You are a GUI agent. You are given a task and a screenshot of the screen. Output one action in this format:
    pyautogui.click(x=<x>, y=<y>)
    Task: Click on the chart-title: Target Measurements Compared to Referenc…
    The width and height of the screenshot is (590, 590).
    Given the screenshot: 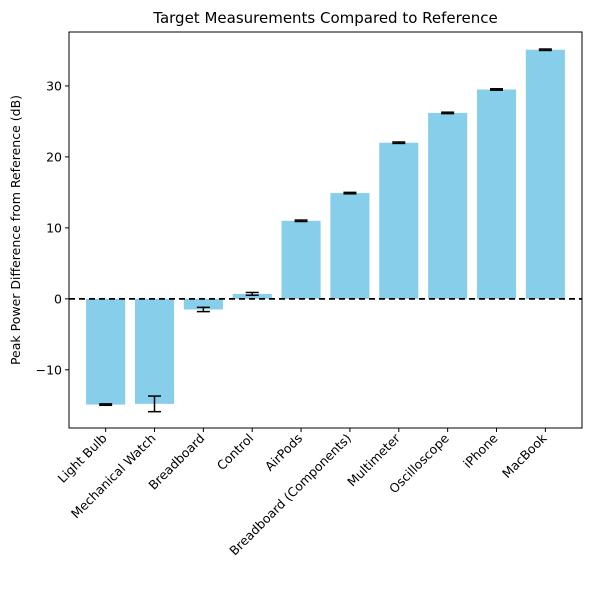 What is the action you would take?
    pyautogui.click(x=324, y=18)
    